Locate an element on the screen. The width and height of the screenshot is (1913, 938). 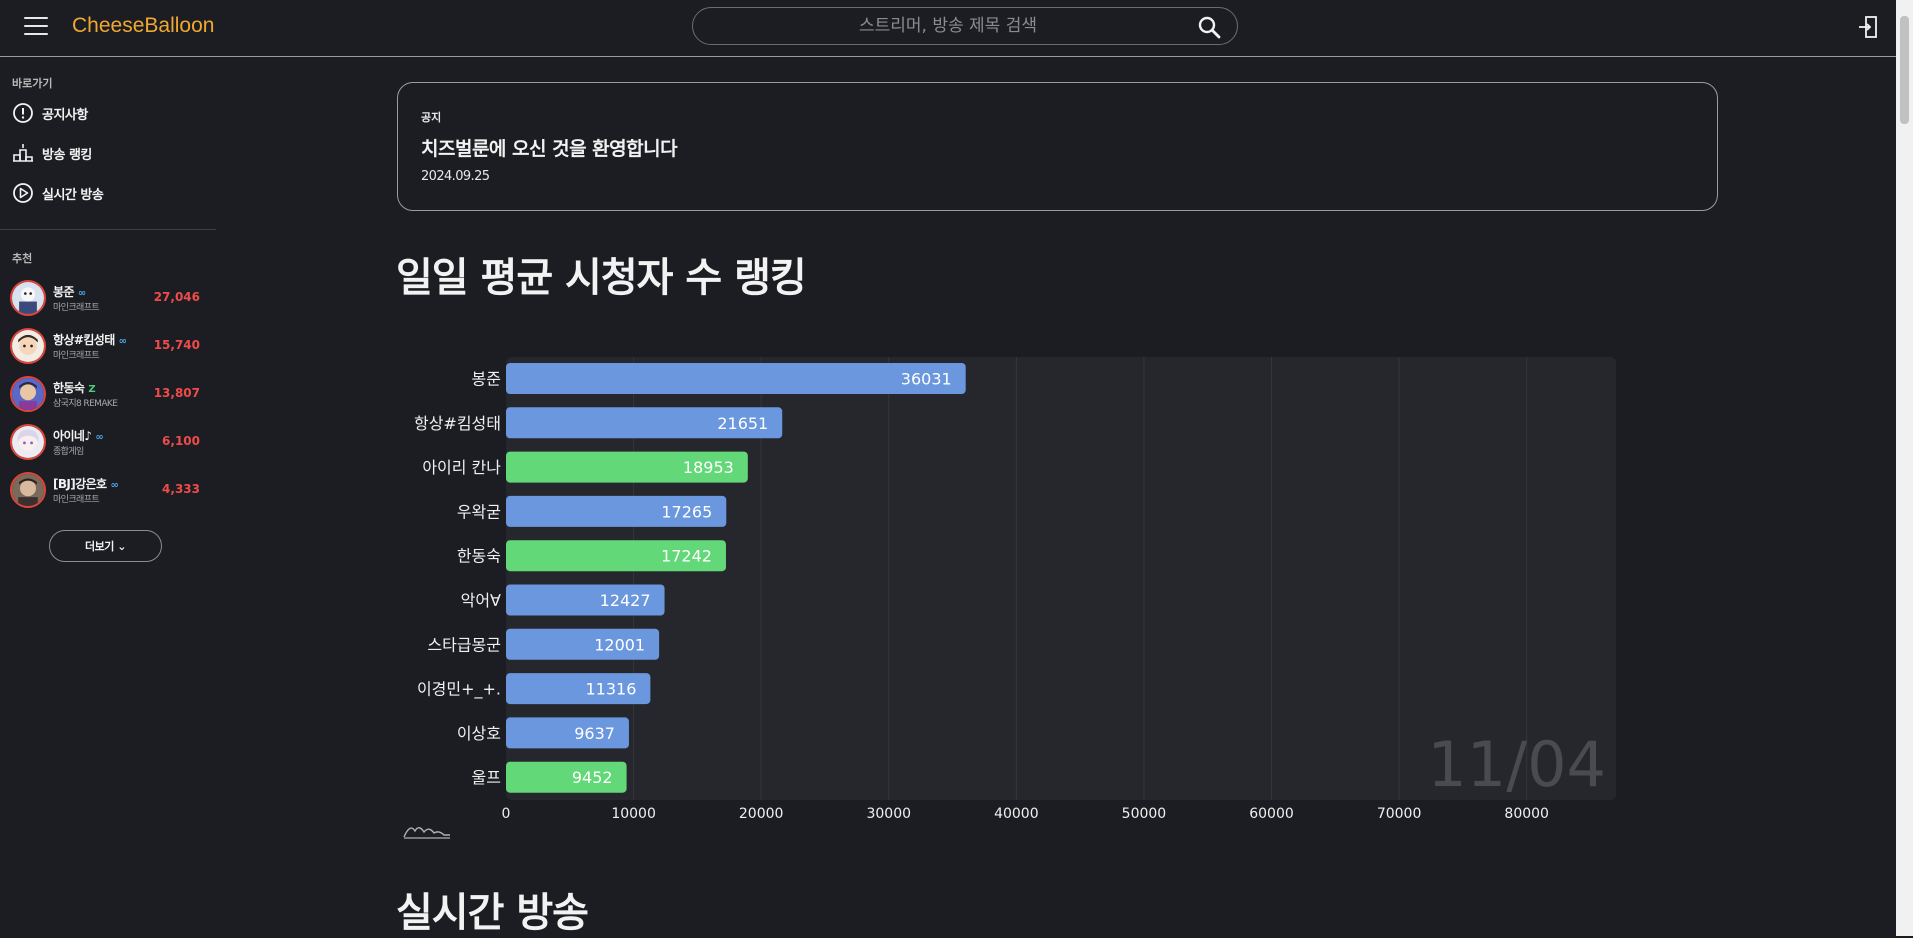
menu-icon is located at coordinates (36, 26).